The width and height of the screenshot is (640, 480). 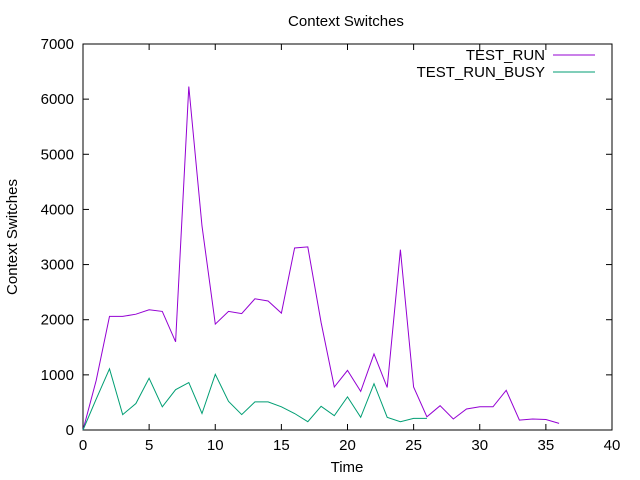 I want to click on x-tick-label: 35, so click(x=546, y=445).